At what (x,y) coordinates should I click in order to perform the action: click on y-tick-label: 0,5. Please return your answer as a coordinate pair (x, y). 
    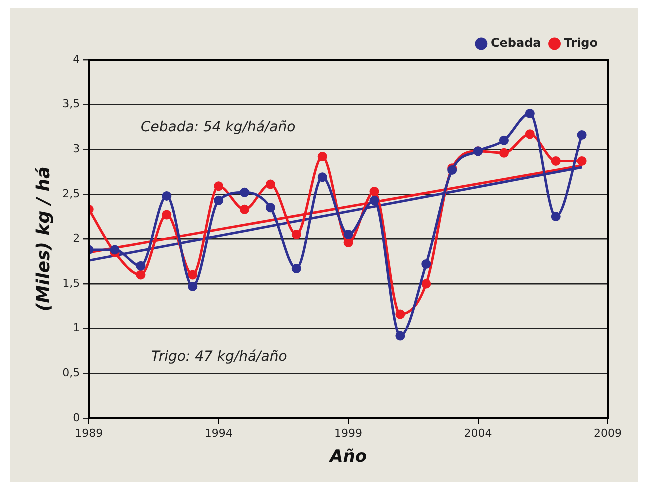
    Looking at the image, I should click on (71, 373).